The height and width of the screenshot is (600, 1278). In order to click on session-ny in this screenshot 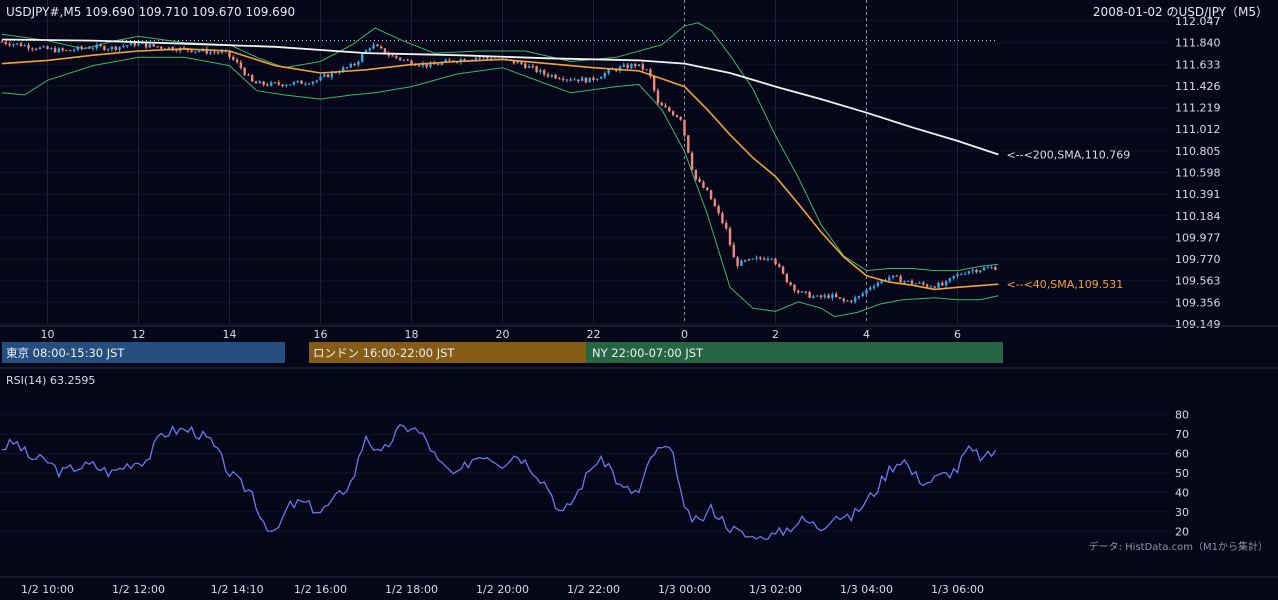, I will do `click(794, 352)`.